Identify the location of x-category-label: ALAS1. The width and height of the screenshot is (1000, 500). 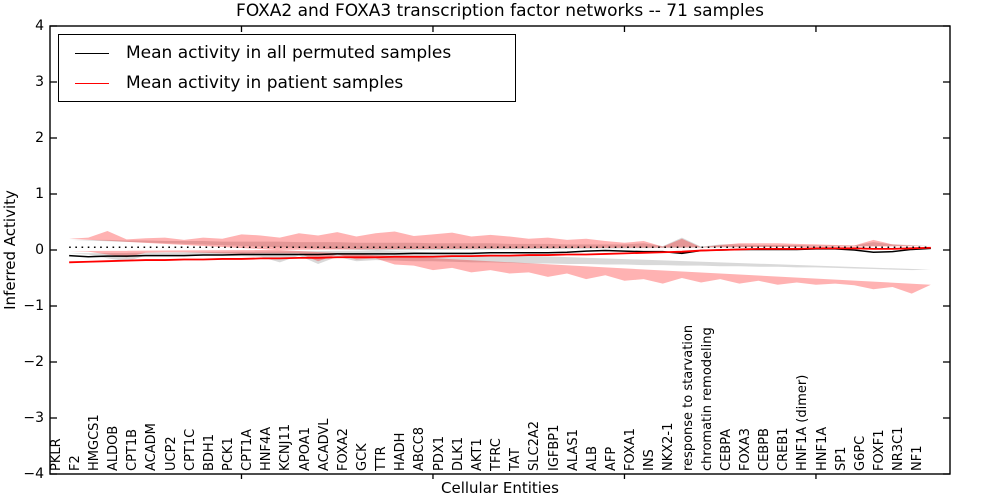
(573, 450).